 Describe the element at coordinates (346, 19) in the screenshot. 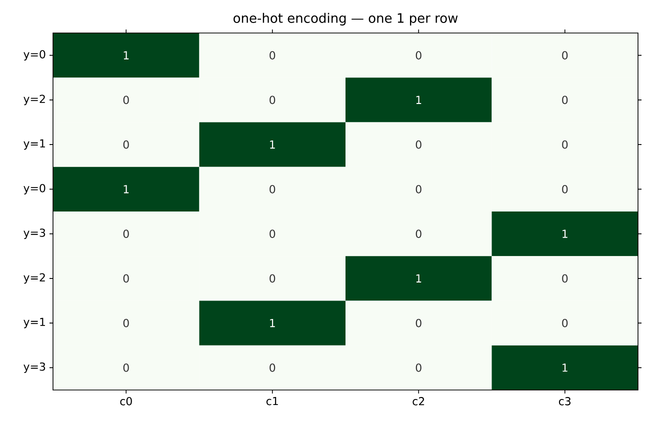

I see `chart-title: one-hot encoding — one 1 per row` at that location.